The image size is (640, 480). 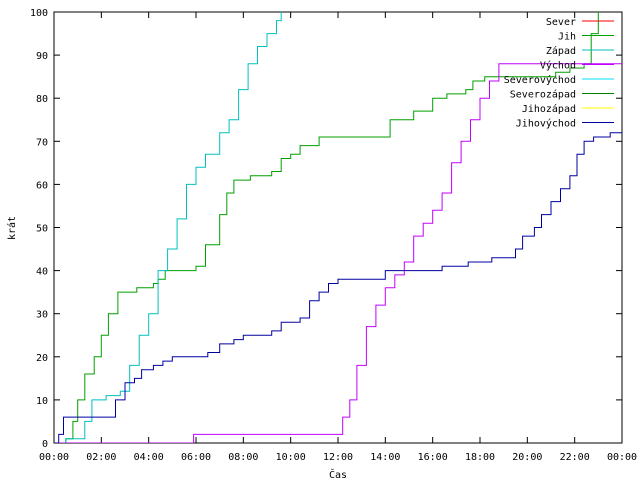 What do you see at coordinates (42, 229) in the screenshot?
I see `y-tick-label: 50` at bounding box center [42, 229].